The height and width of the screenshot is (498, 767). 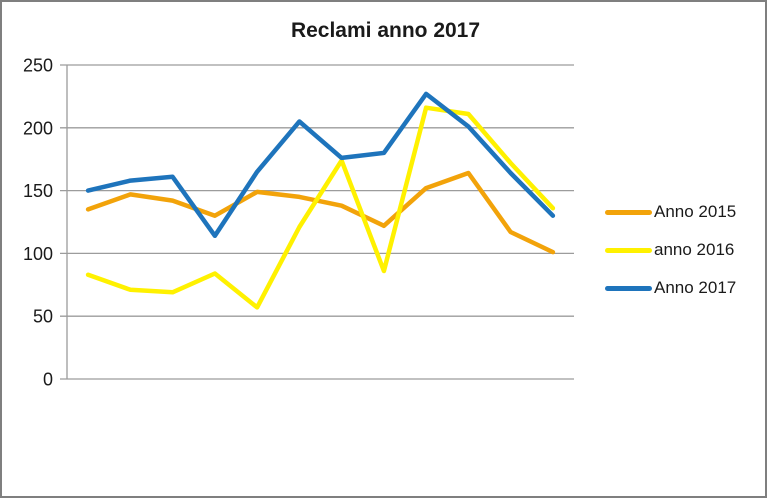 What do you see at coordinates (48, 380) in the screenshot?
I see `y-axis-label: 0` at bounding box center [48, 380].